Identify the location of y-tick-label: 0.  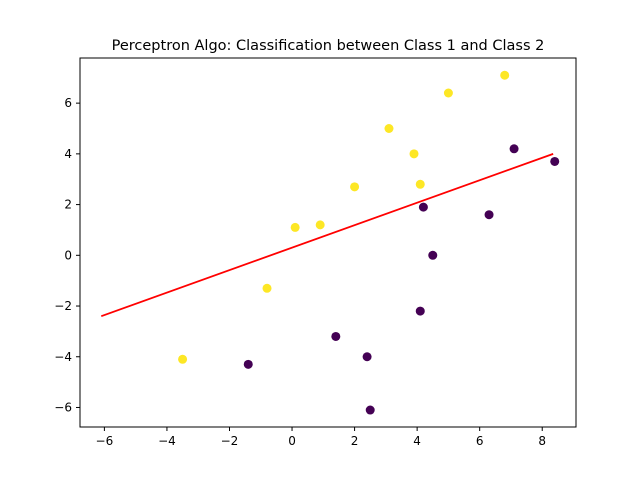
(68, 255).